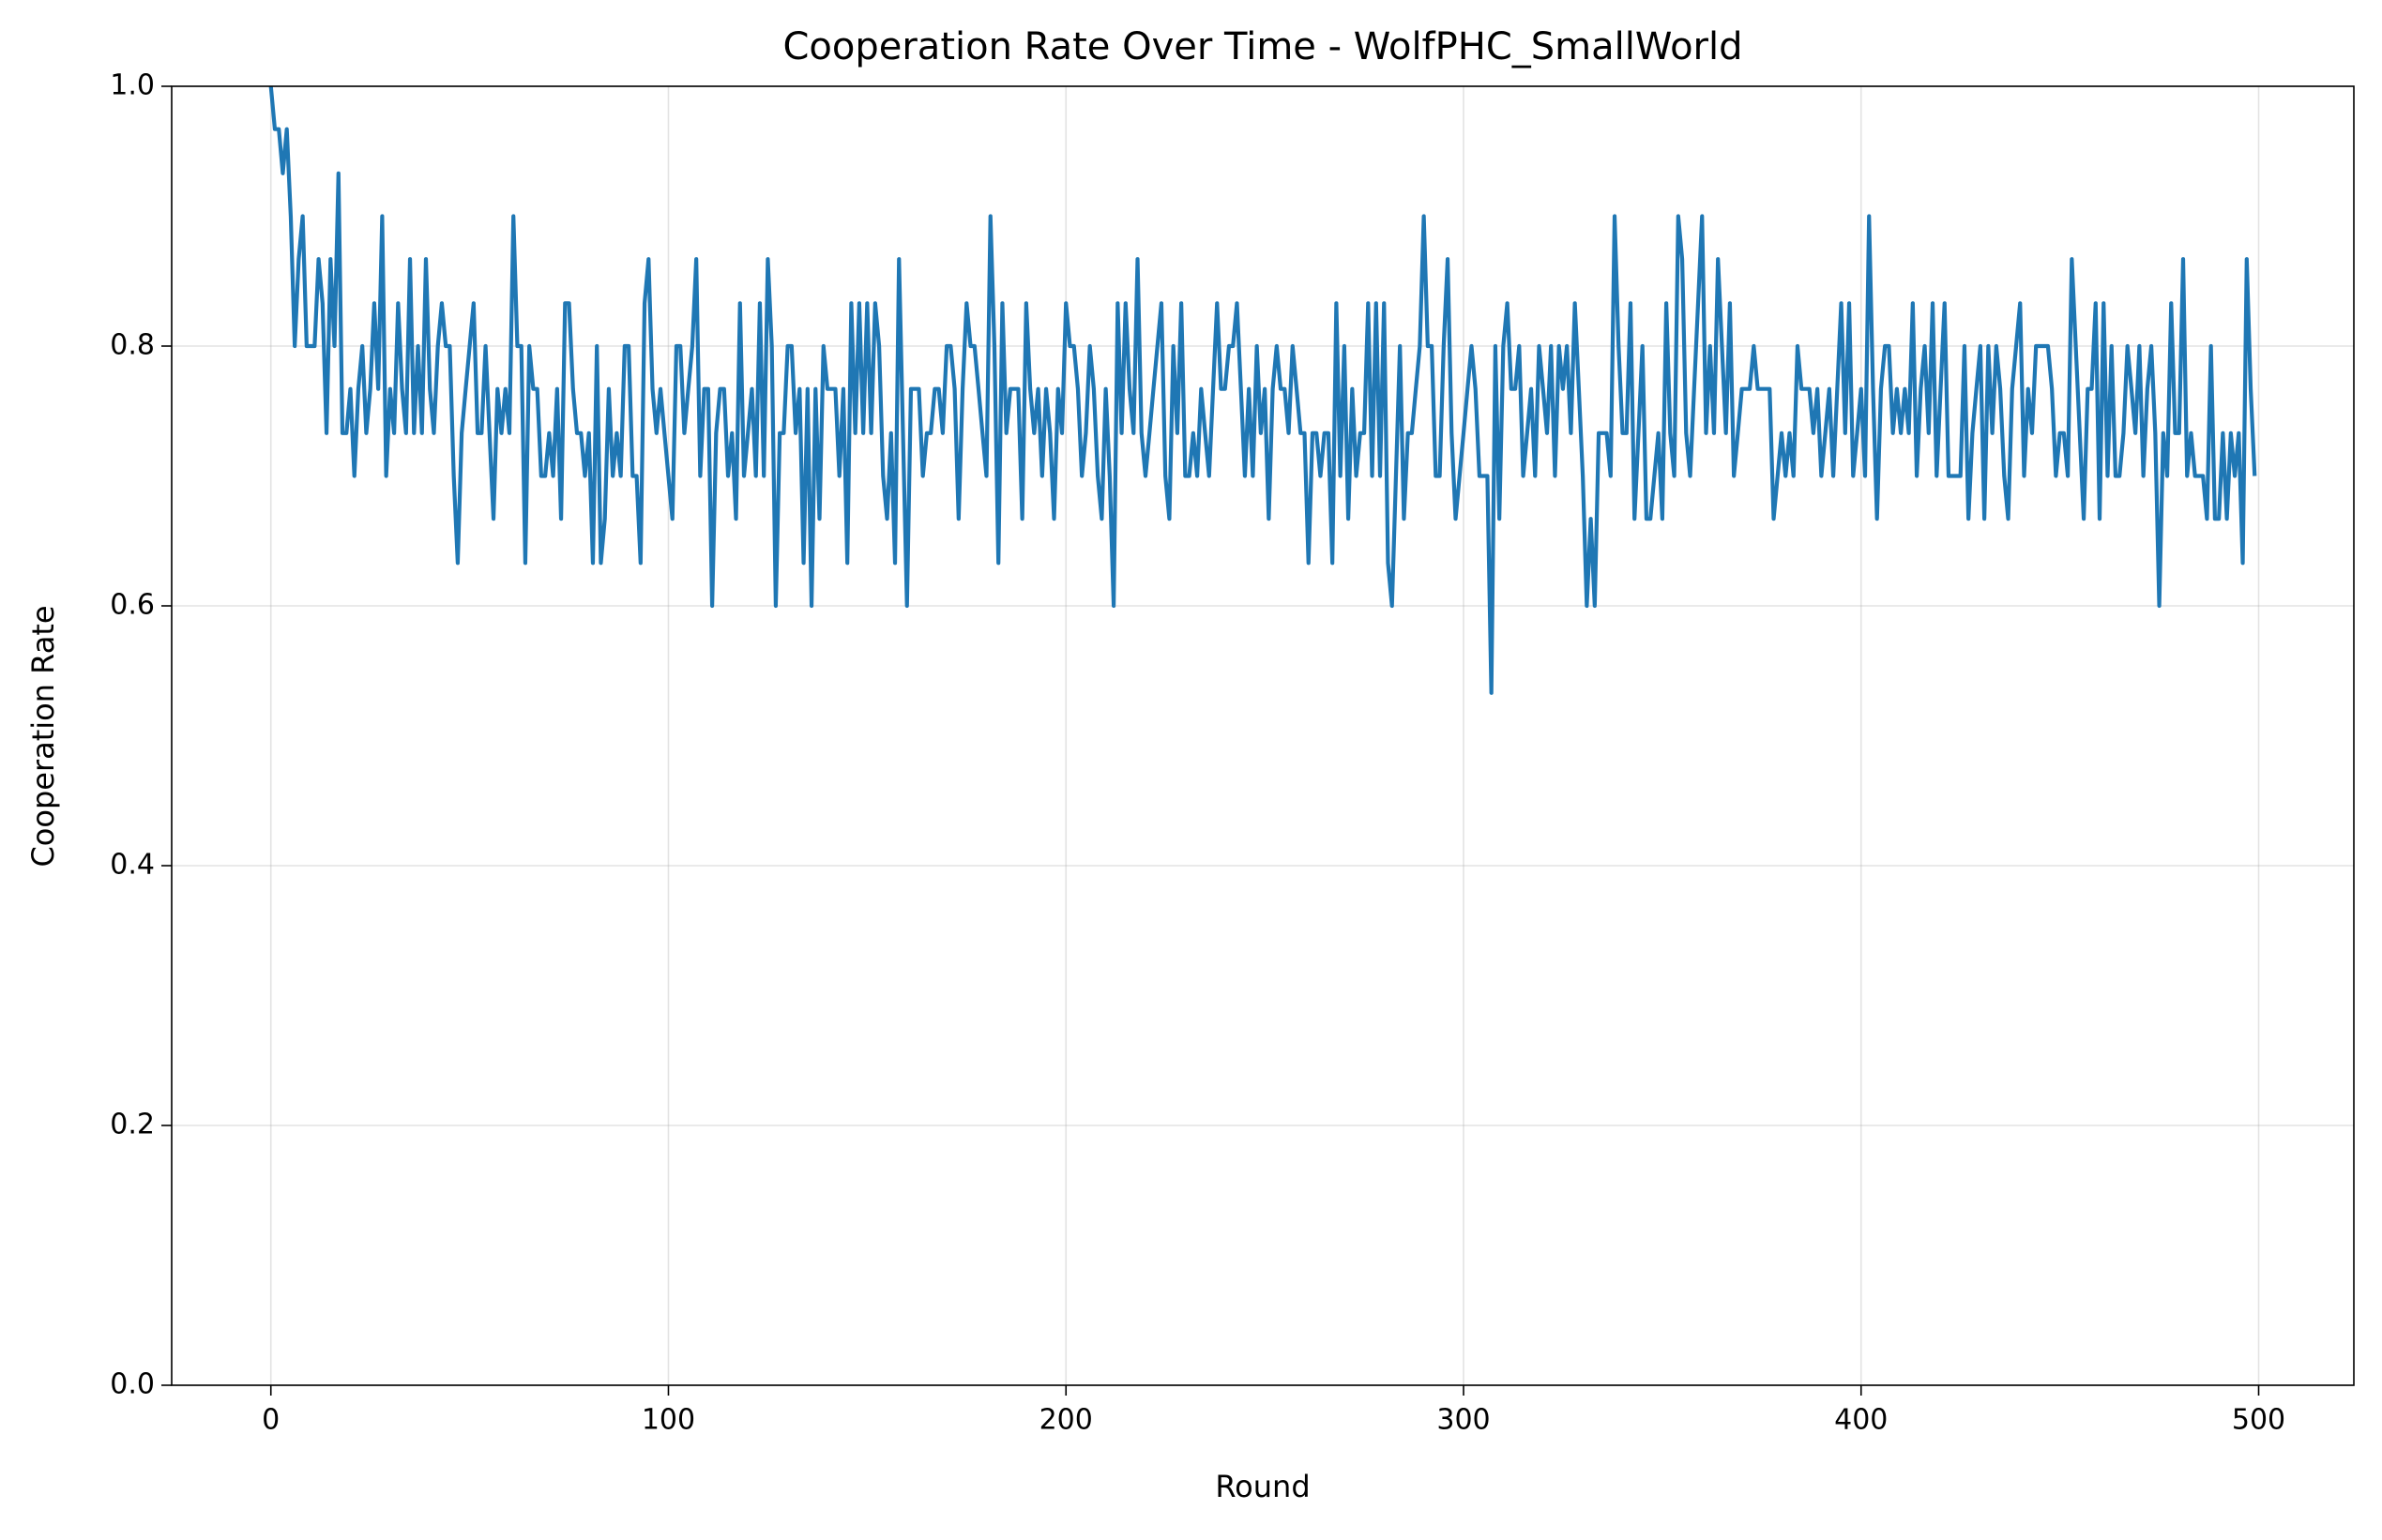  What do you see at coordinates (271, 1420) in the screenshot?
I see `x-tick-label: 0` at bounding box center [271, 1420].